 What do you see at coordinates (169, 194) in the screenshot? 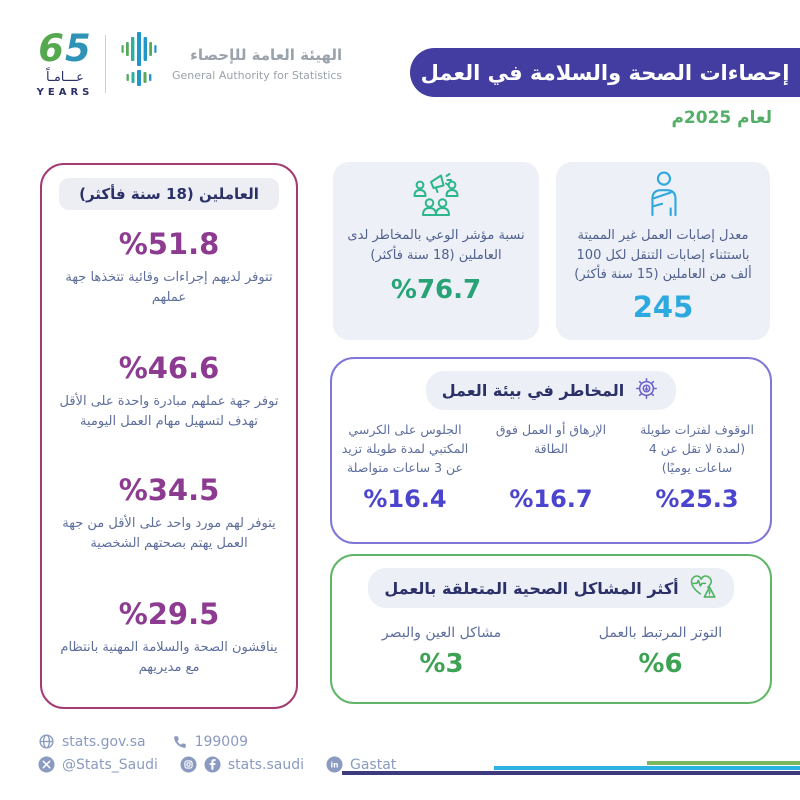
I see `workers-card-title: العاملين (18 سنة فأكثر)` at bounding box center [169, 194].